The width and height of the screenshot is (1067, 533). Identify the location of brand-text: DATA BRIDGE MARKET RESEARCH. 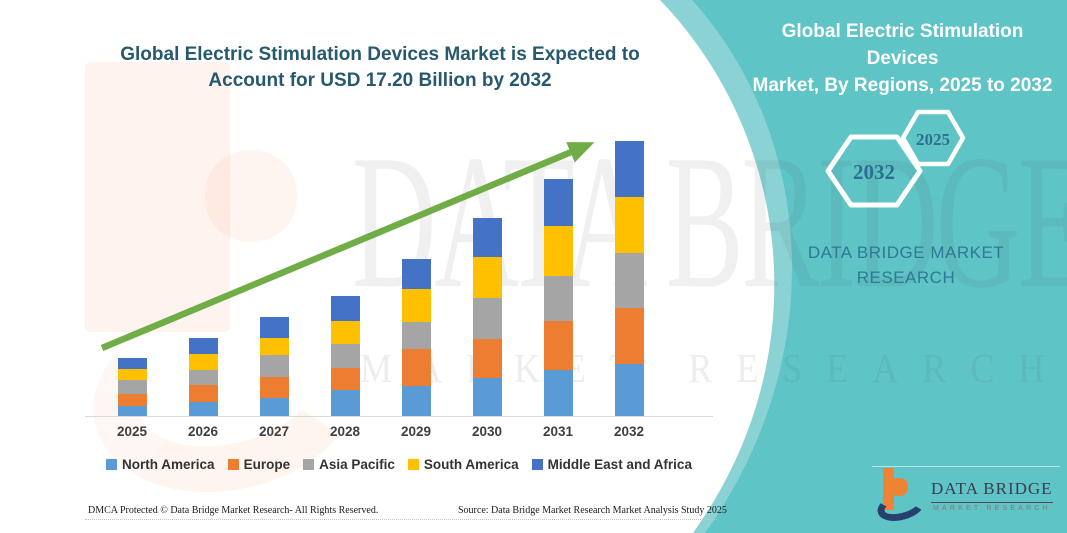
(906, 265).